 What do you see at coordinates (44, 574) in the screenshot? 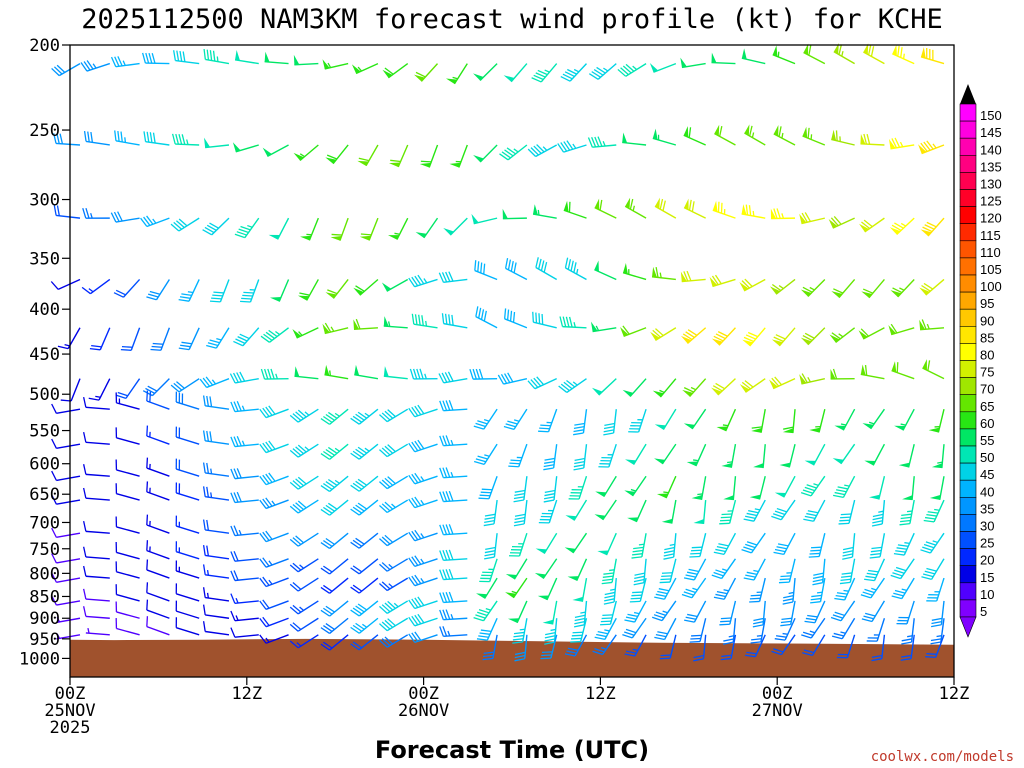
I see `y-tick-label: 800` at bounding box center [44, 574].